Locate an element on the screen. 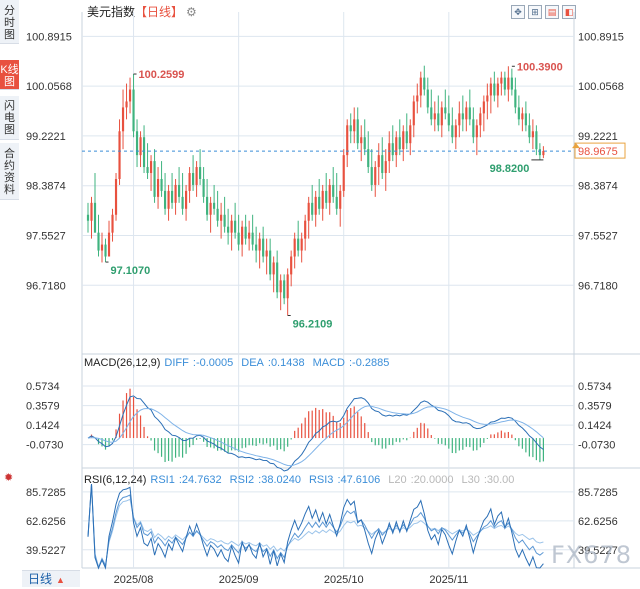 The width and height of the screenshot is (640, 589). price-marker-icon is located at coordinates (576, 146).